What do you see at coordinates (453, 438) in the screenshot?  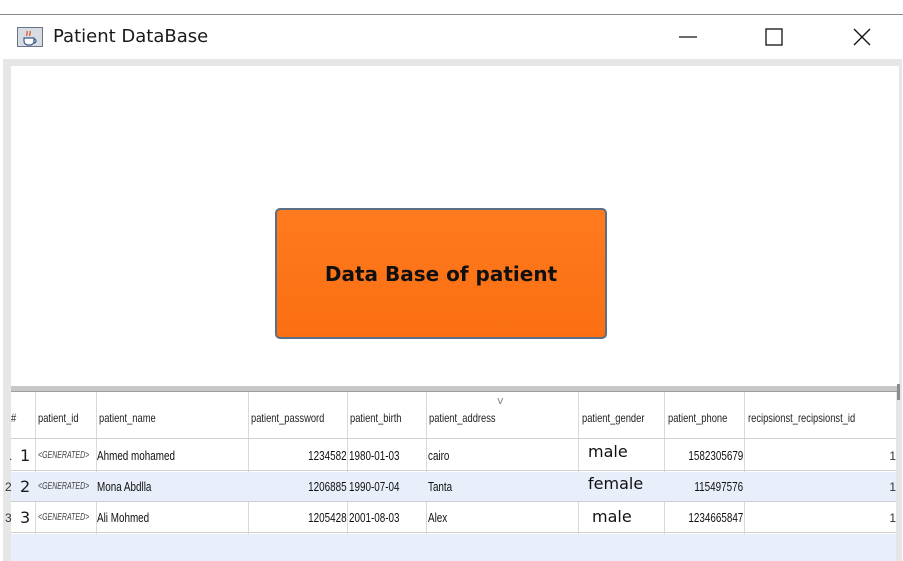 I see `header-divider` at bounding box center [453, 438].